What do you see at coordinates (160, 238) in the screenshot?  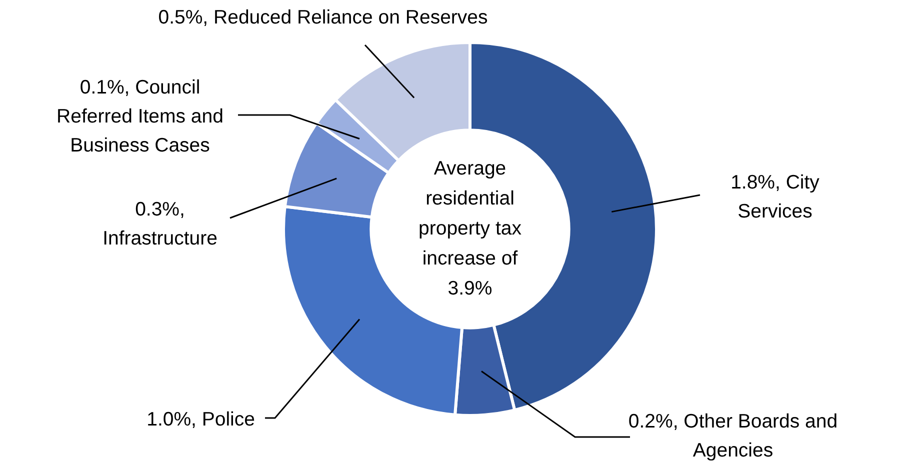 I see `slice-label: Infrastructure` at bounding box center [160, 238].